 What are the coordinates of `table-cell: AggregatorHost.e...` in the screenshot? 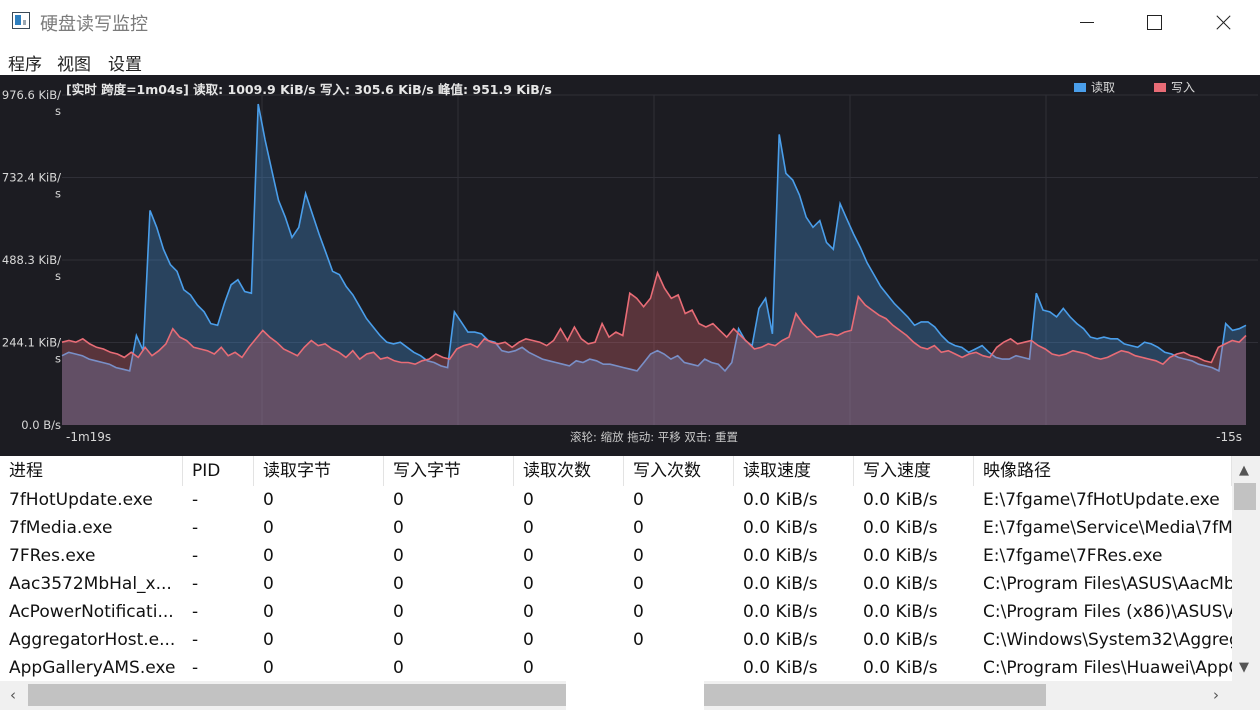 It's located at (92, 640).